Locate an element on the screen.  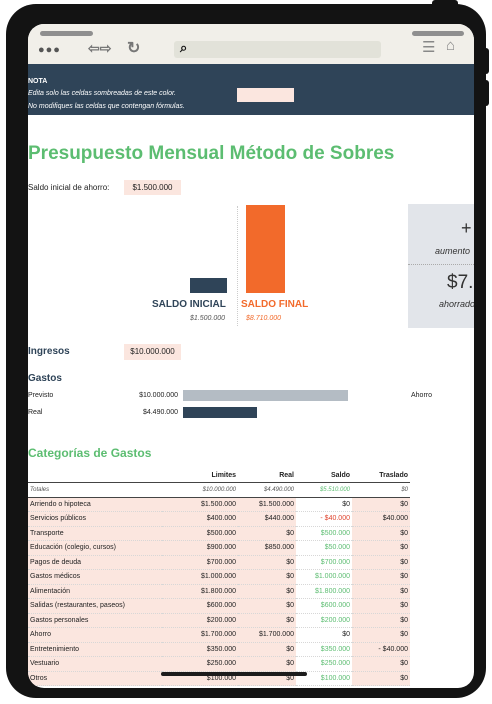
panel-divider is located at coordinates (441, 264).